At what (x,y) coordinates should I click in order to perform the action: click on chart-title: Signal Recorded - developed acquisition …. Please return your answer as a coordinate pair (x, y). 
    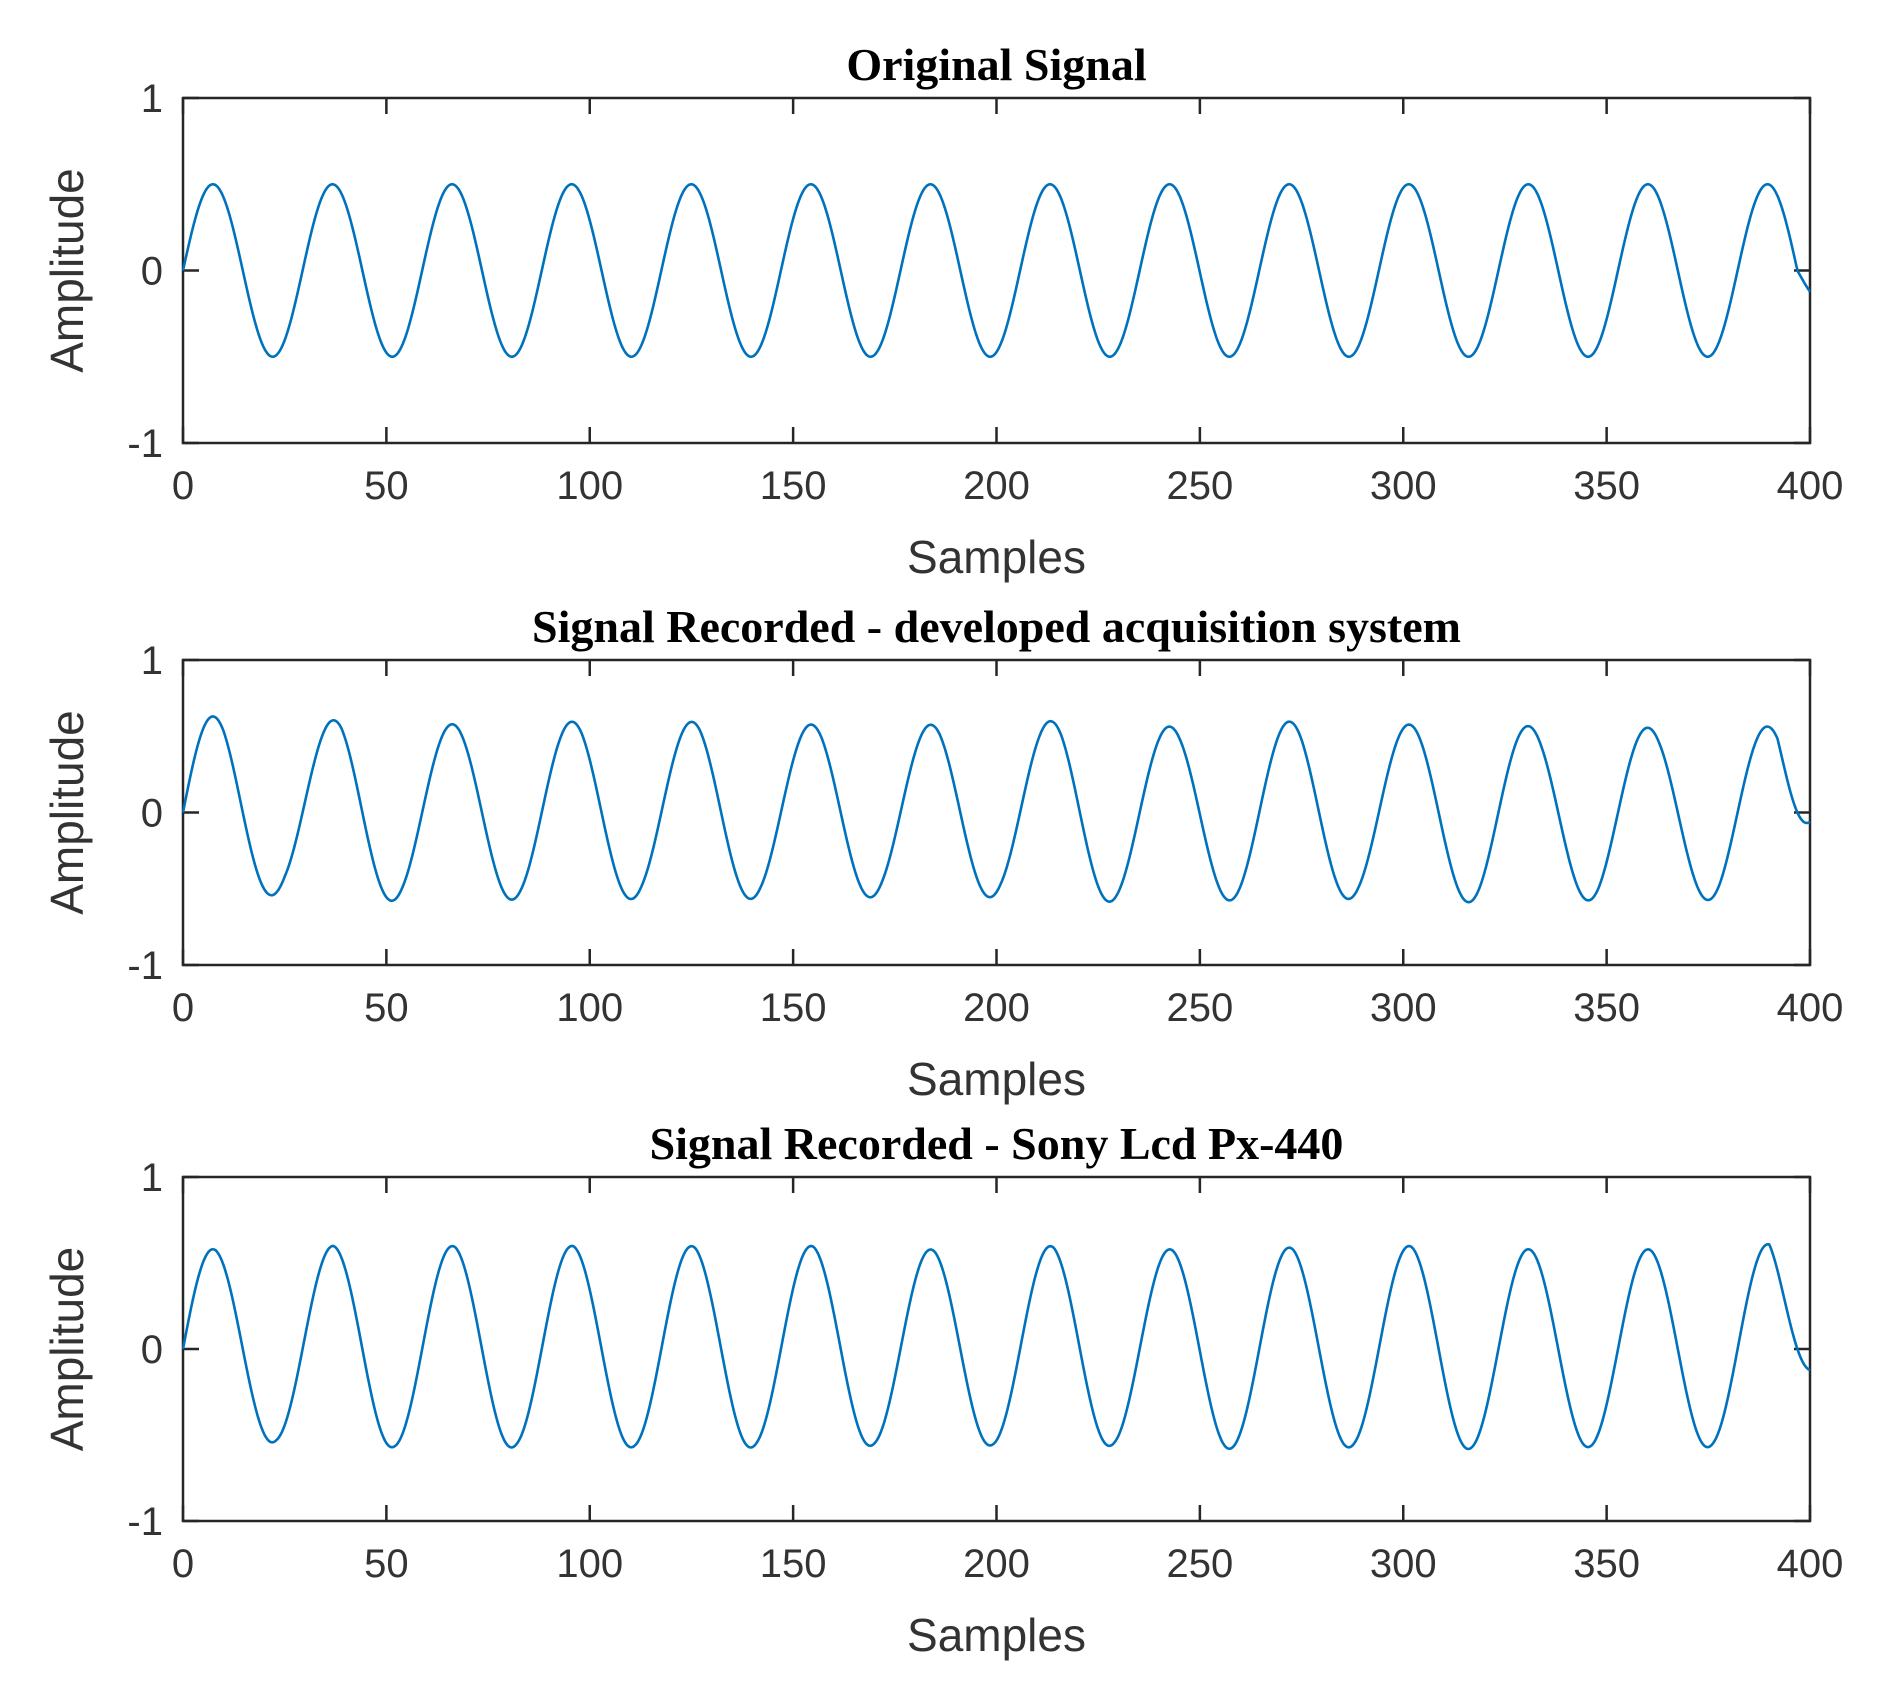
    Looking at the image, I should click on (996, 626).